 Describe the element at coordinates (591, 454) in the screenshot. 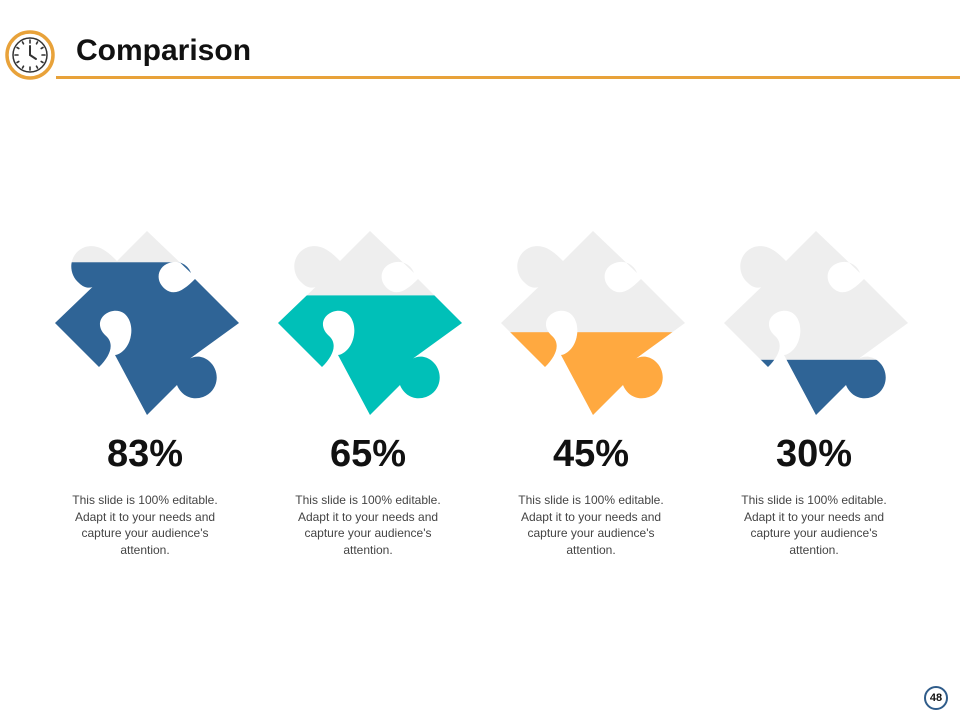

I see `percent-value: 45%` at that location.